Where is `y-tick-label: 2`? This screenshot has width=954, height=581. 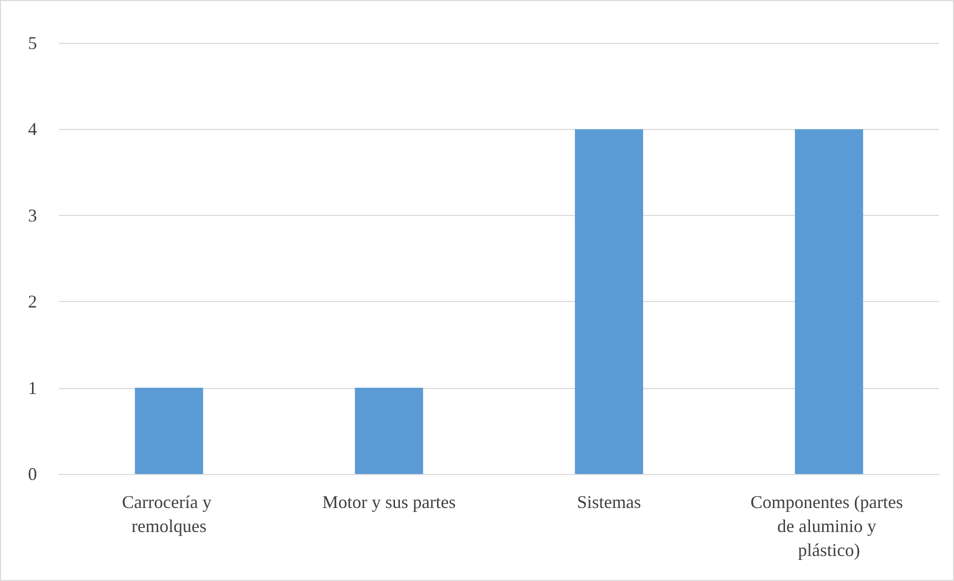 y-tick-label: 2 is located at coordinates (32, 302).